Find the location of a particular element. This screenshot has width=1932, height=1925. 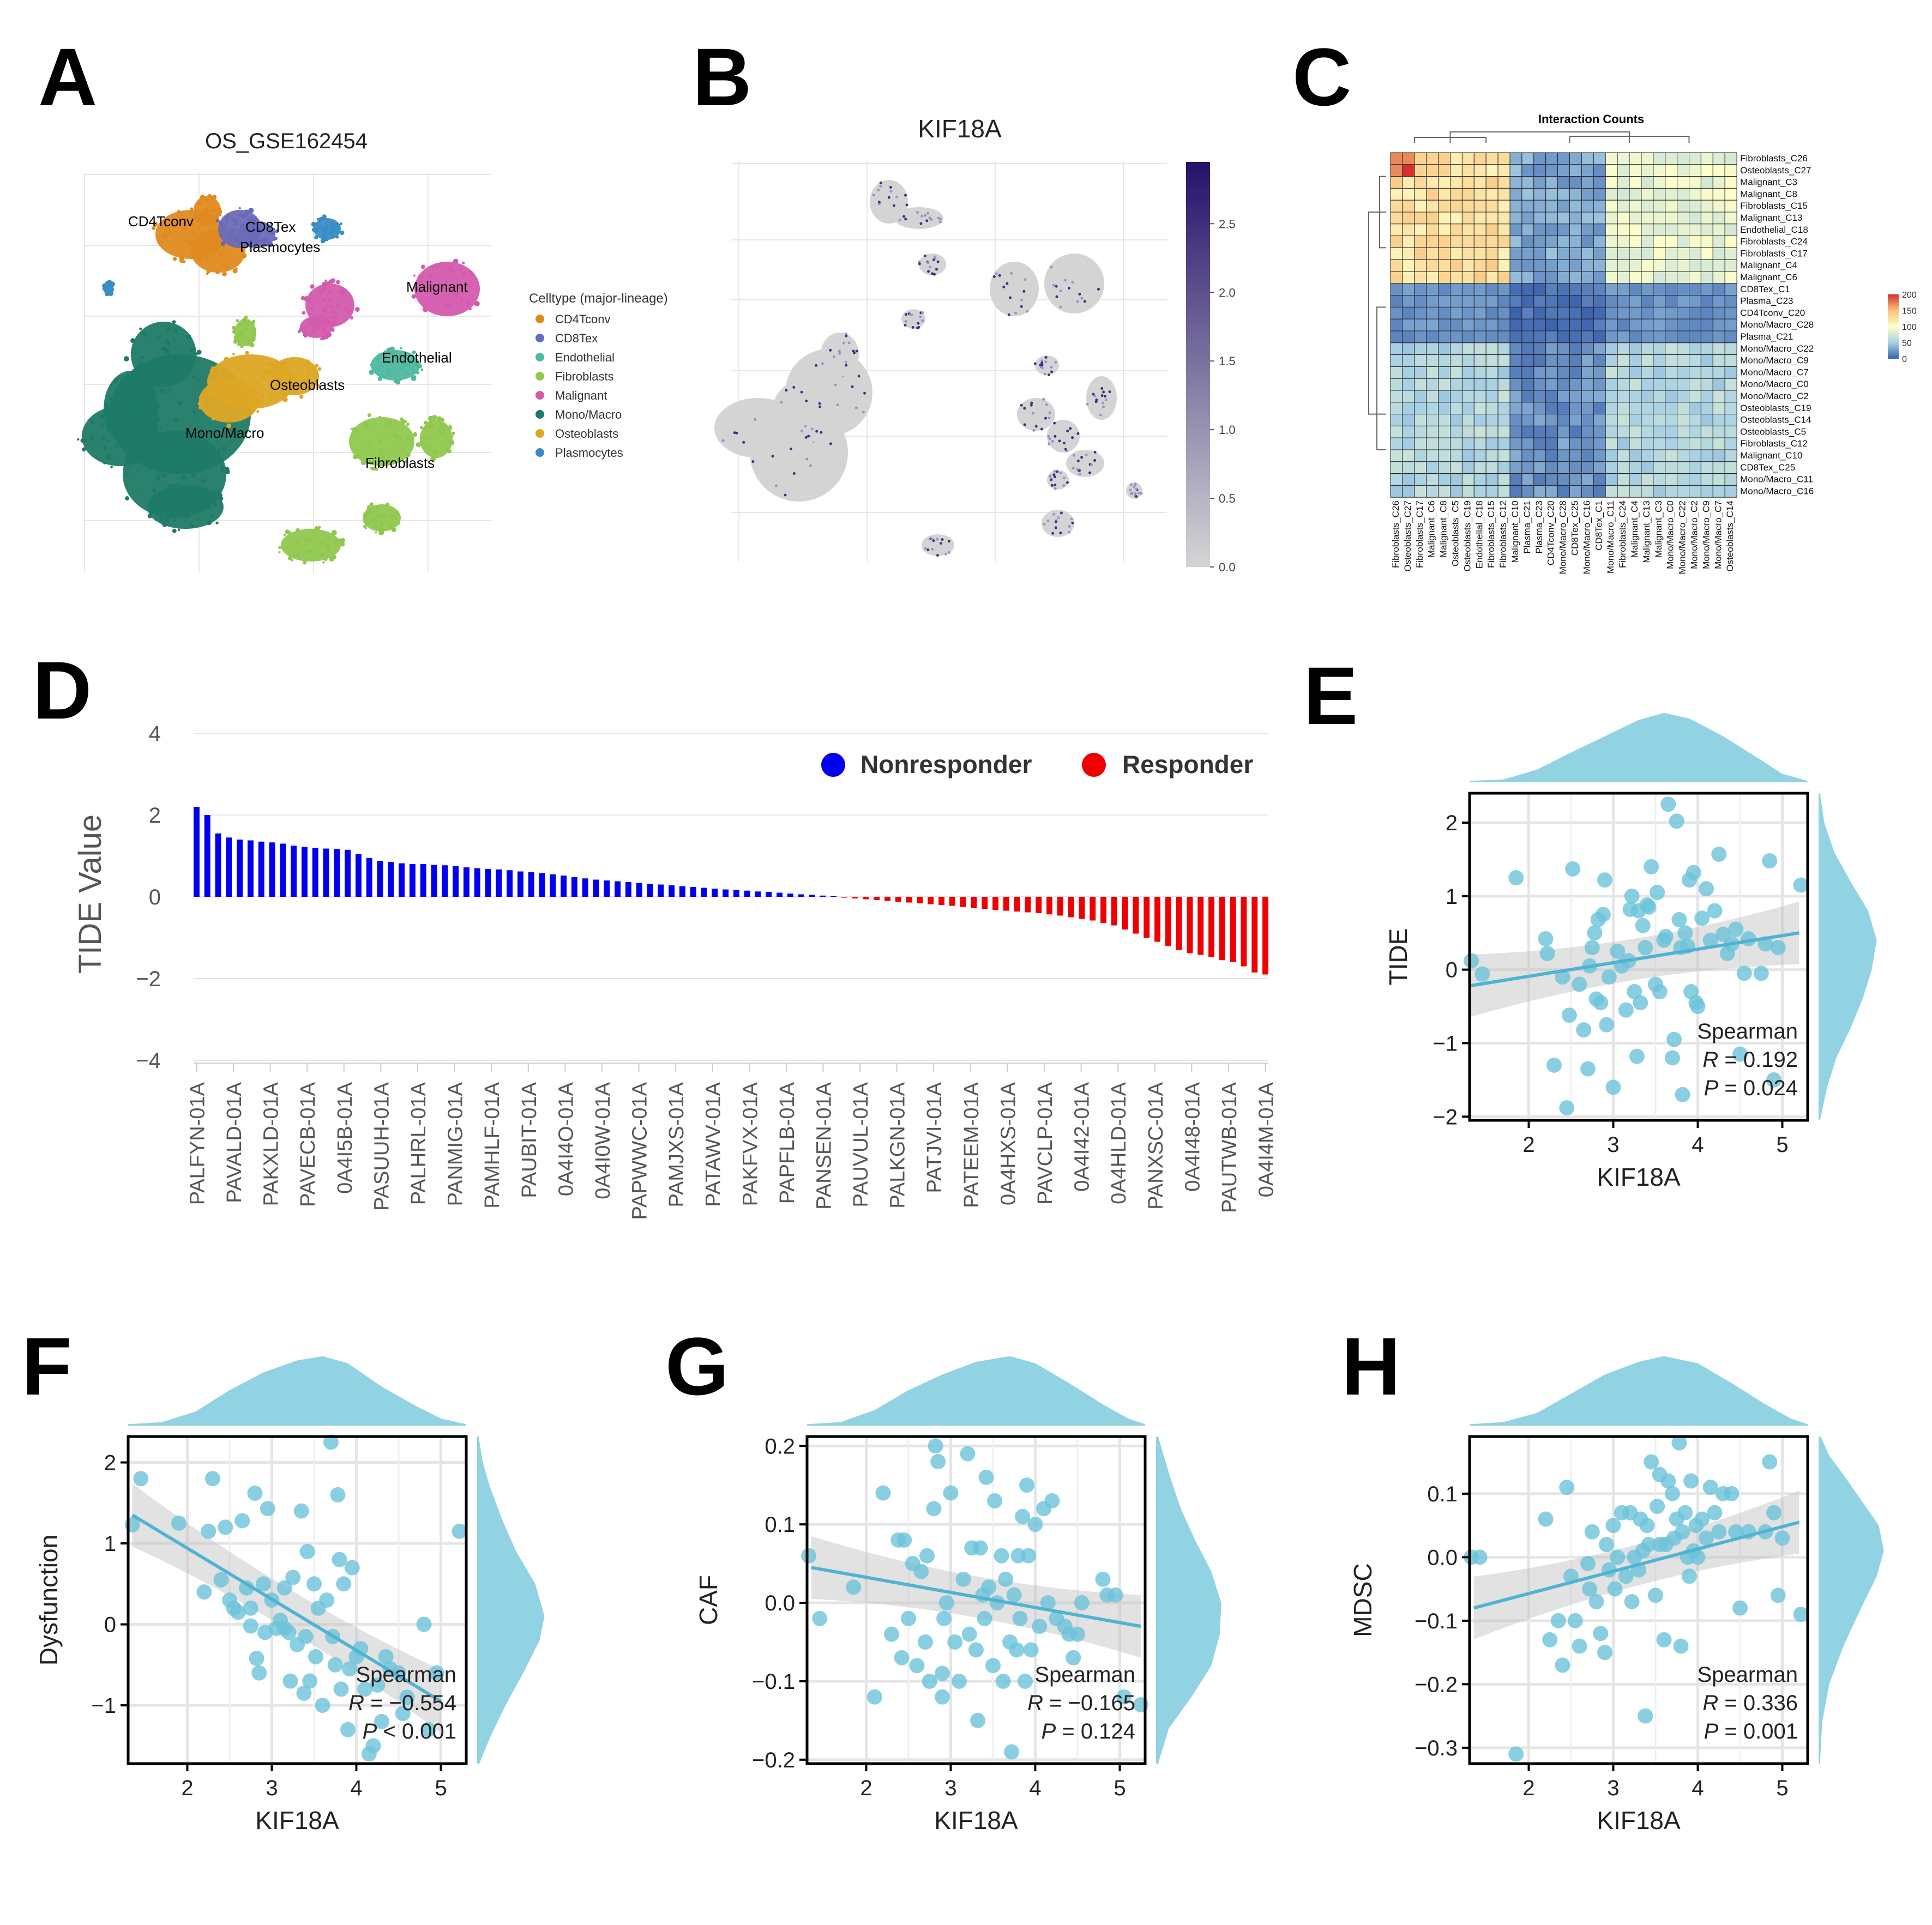

y-tick-label: 0 is located at coordinates (110, 1625).